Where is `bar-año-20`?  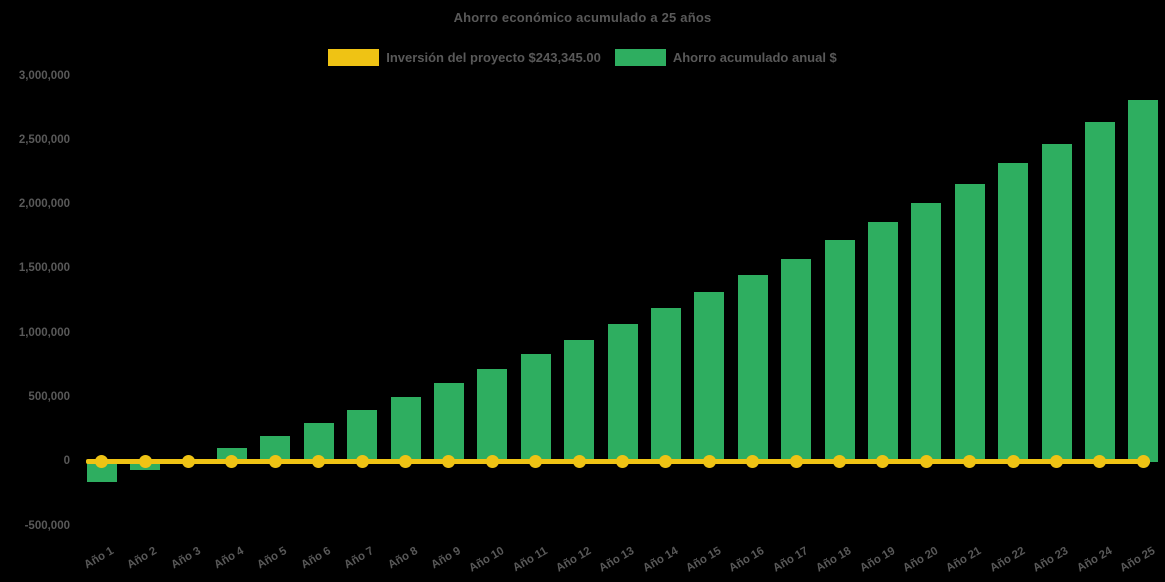
bar-año-20 is located at coordinates (926, 332).